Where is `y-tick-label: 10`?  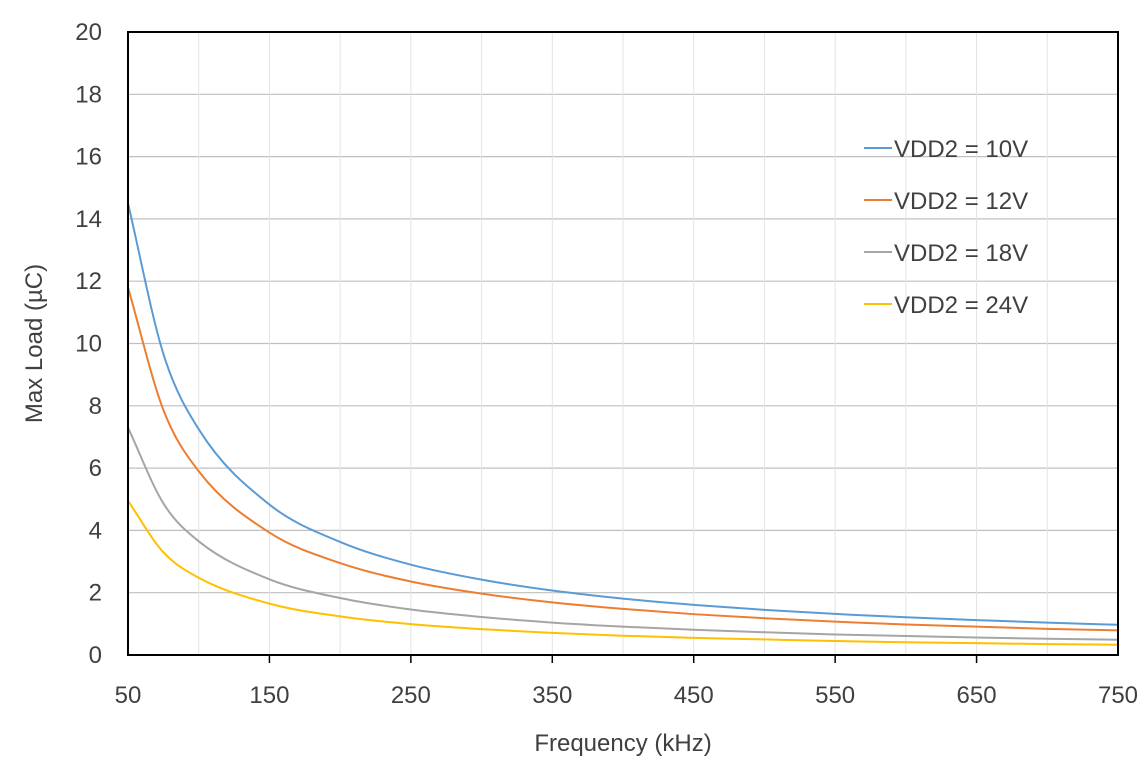
y-tick-label: 10 is located at coordinates (88, 344).